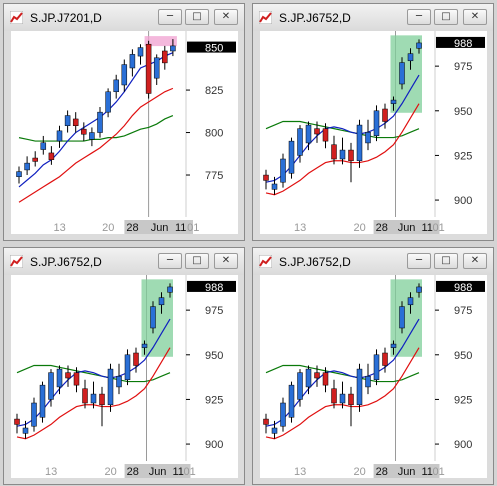  What do you see at coordinates (178, 472) in the screenshot?
I see `x-tick-label: 11` at bounding box center [178, 472].